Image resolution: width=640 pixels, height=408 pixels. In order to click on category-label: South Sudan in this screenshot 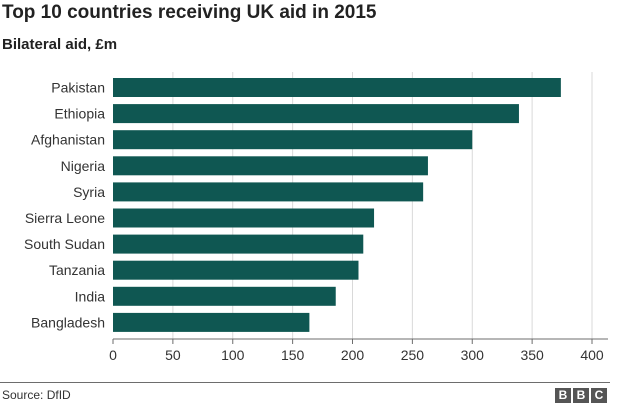, I will do `click(64, 244)`.